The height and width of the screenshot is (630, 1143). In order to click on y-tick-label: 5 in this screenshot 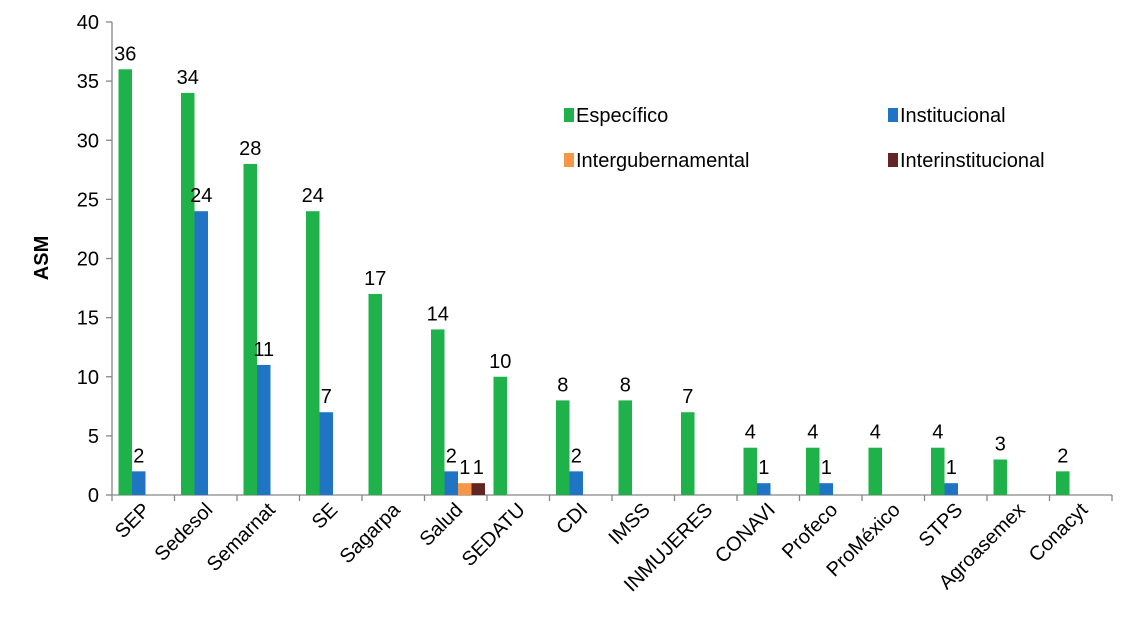, I will do `click(93, 437)`.